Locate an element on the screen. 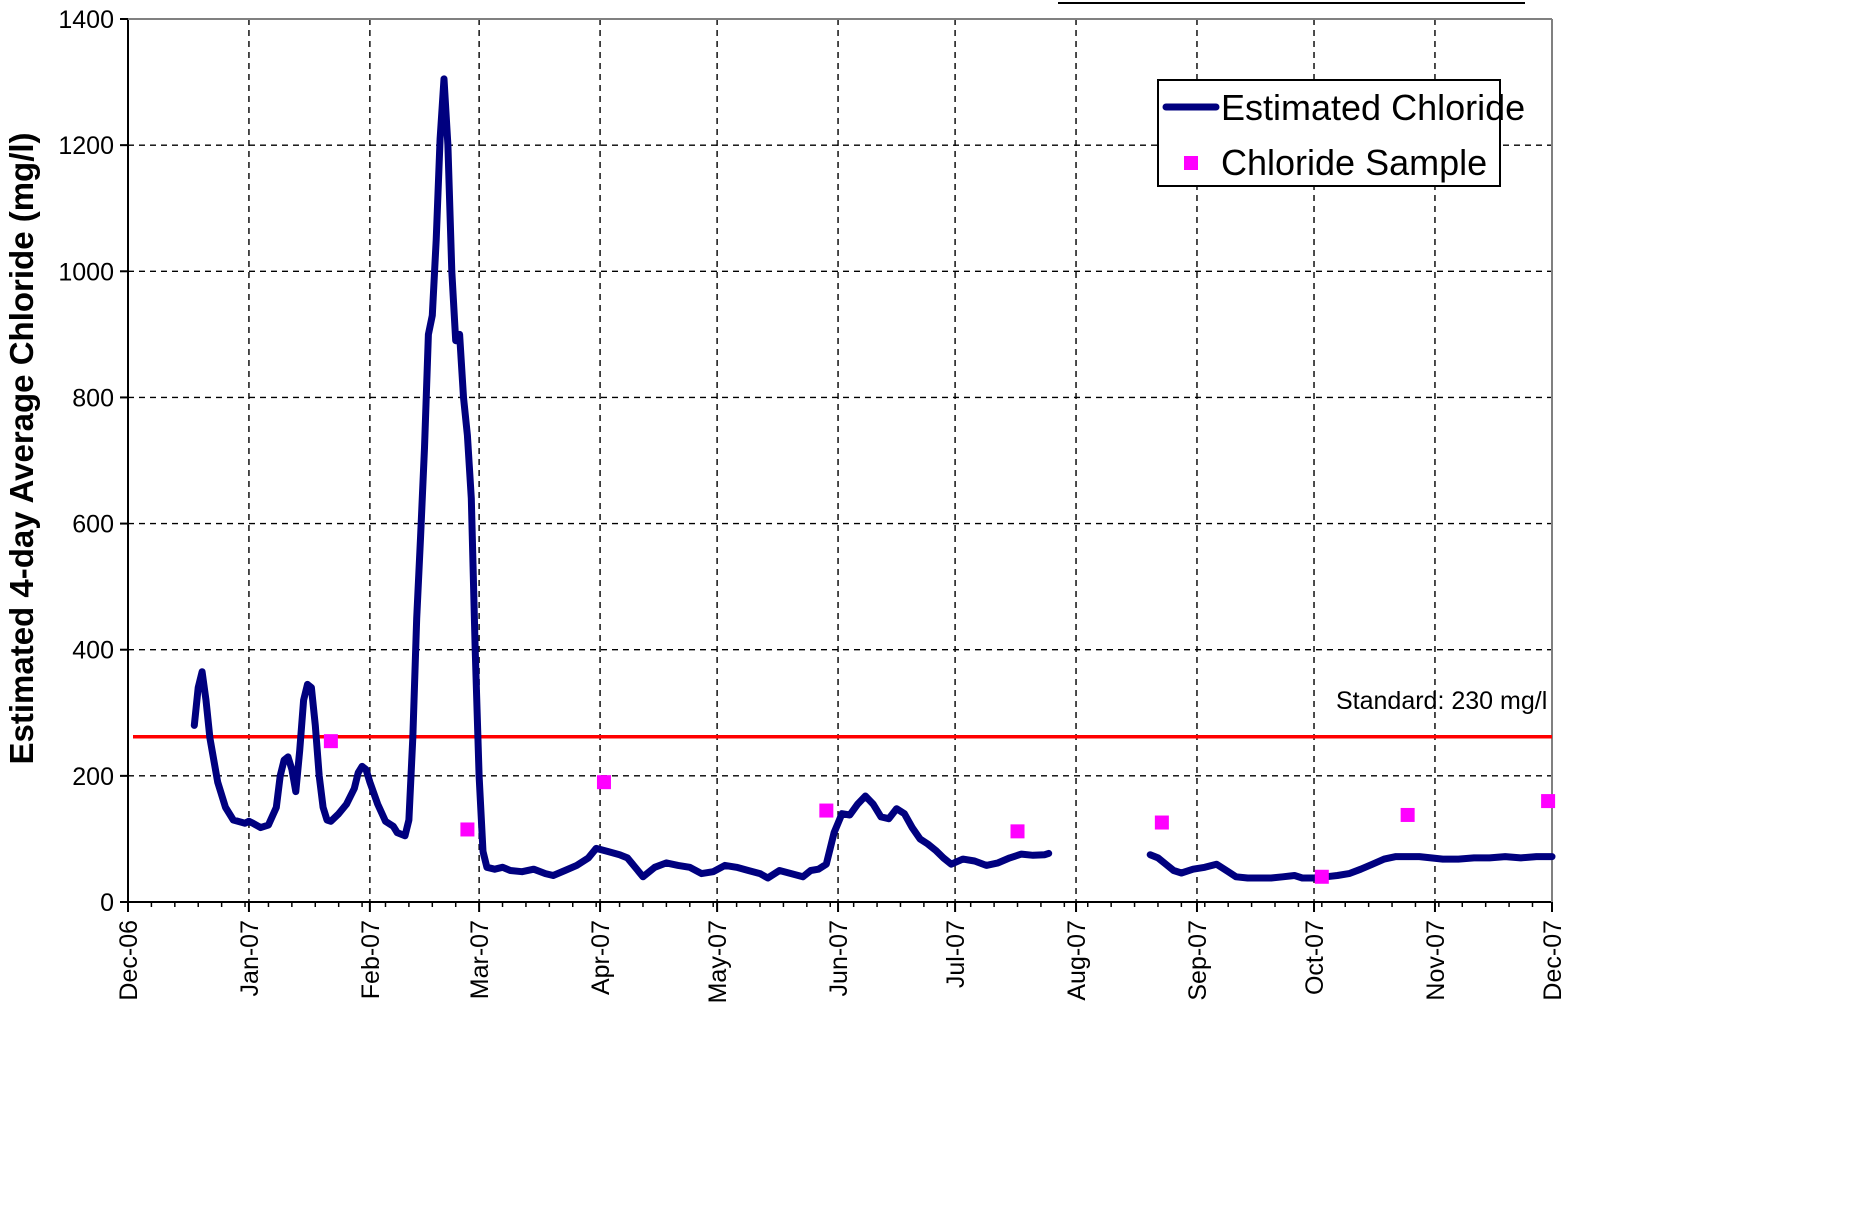 This screenshot has width=1863, height=1207. y-tick-label: 1200 is located at coordinates (86, 146).